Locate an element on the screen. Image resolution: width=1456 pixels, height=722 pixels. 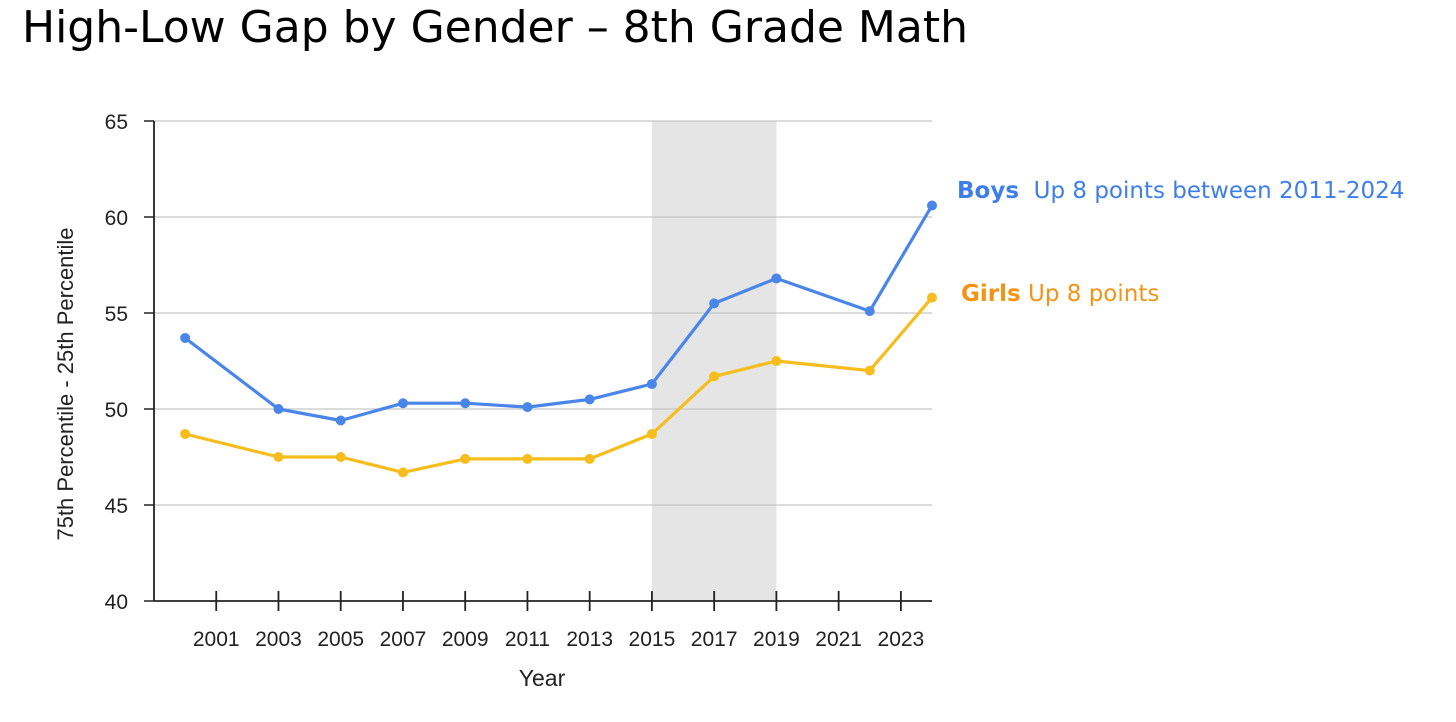
y-tick-label: 65 is located at coordinates (116, 122).